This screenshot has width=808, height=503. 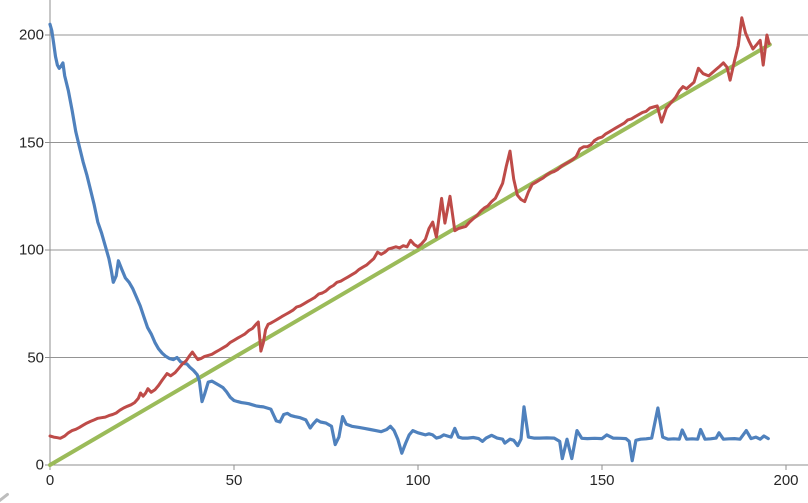 I want to click on x-tick-label: 0, so click(x=50, y=480).